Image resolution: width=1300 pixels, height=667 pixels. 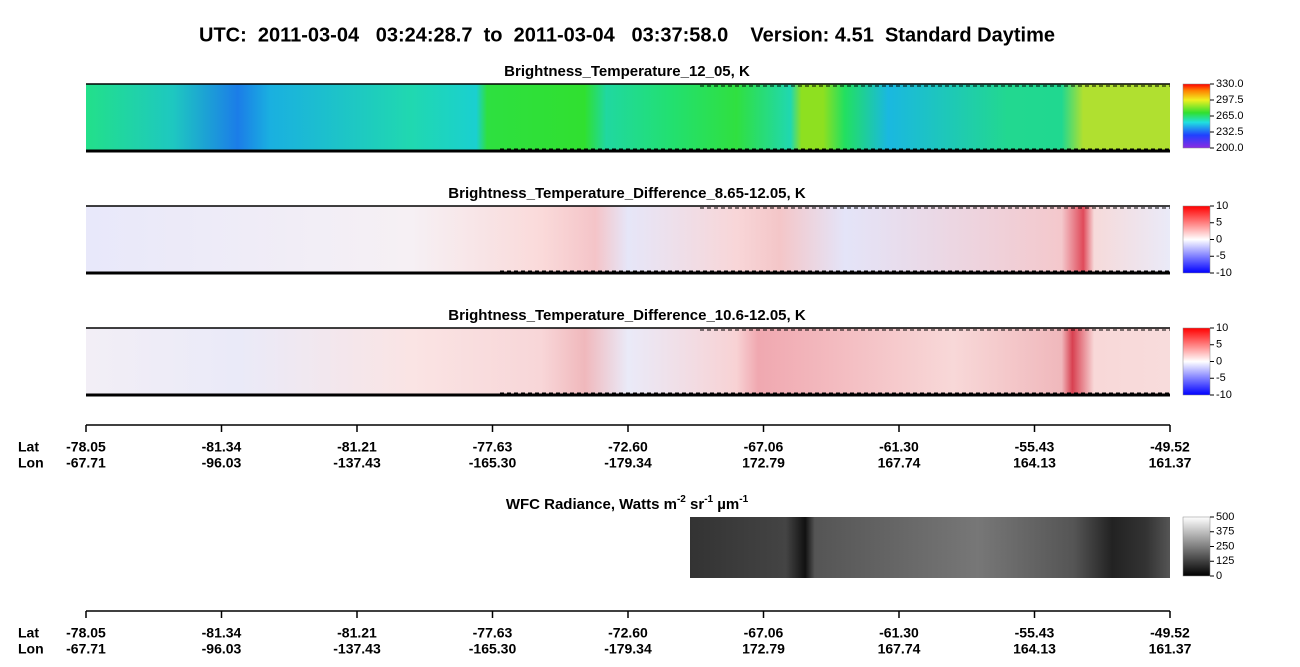 What do you see at coordinates (1230, 100) in the screenshot?
I see `colorbar-label: 297.5` at bounding box center [1230, 100].